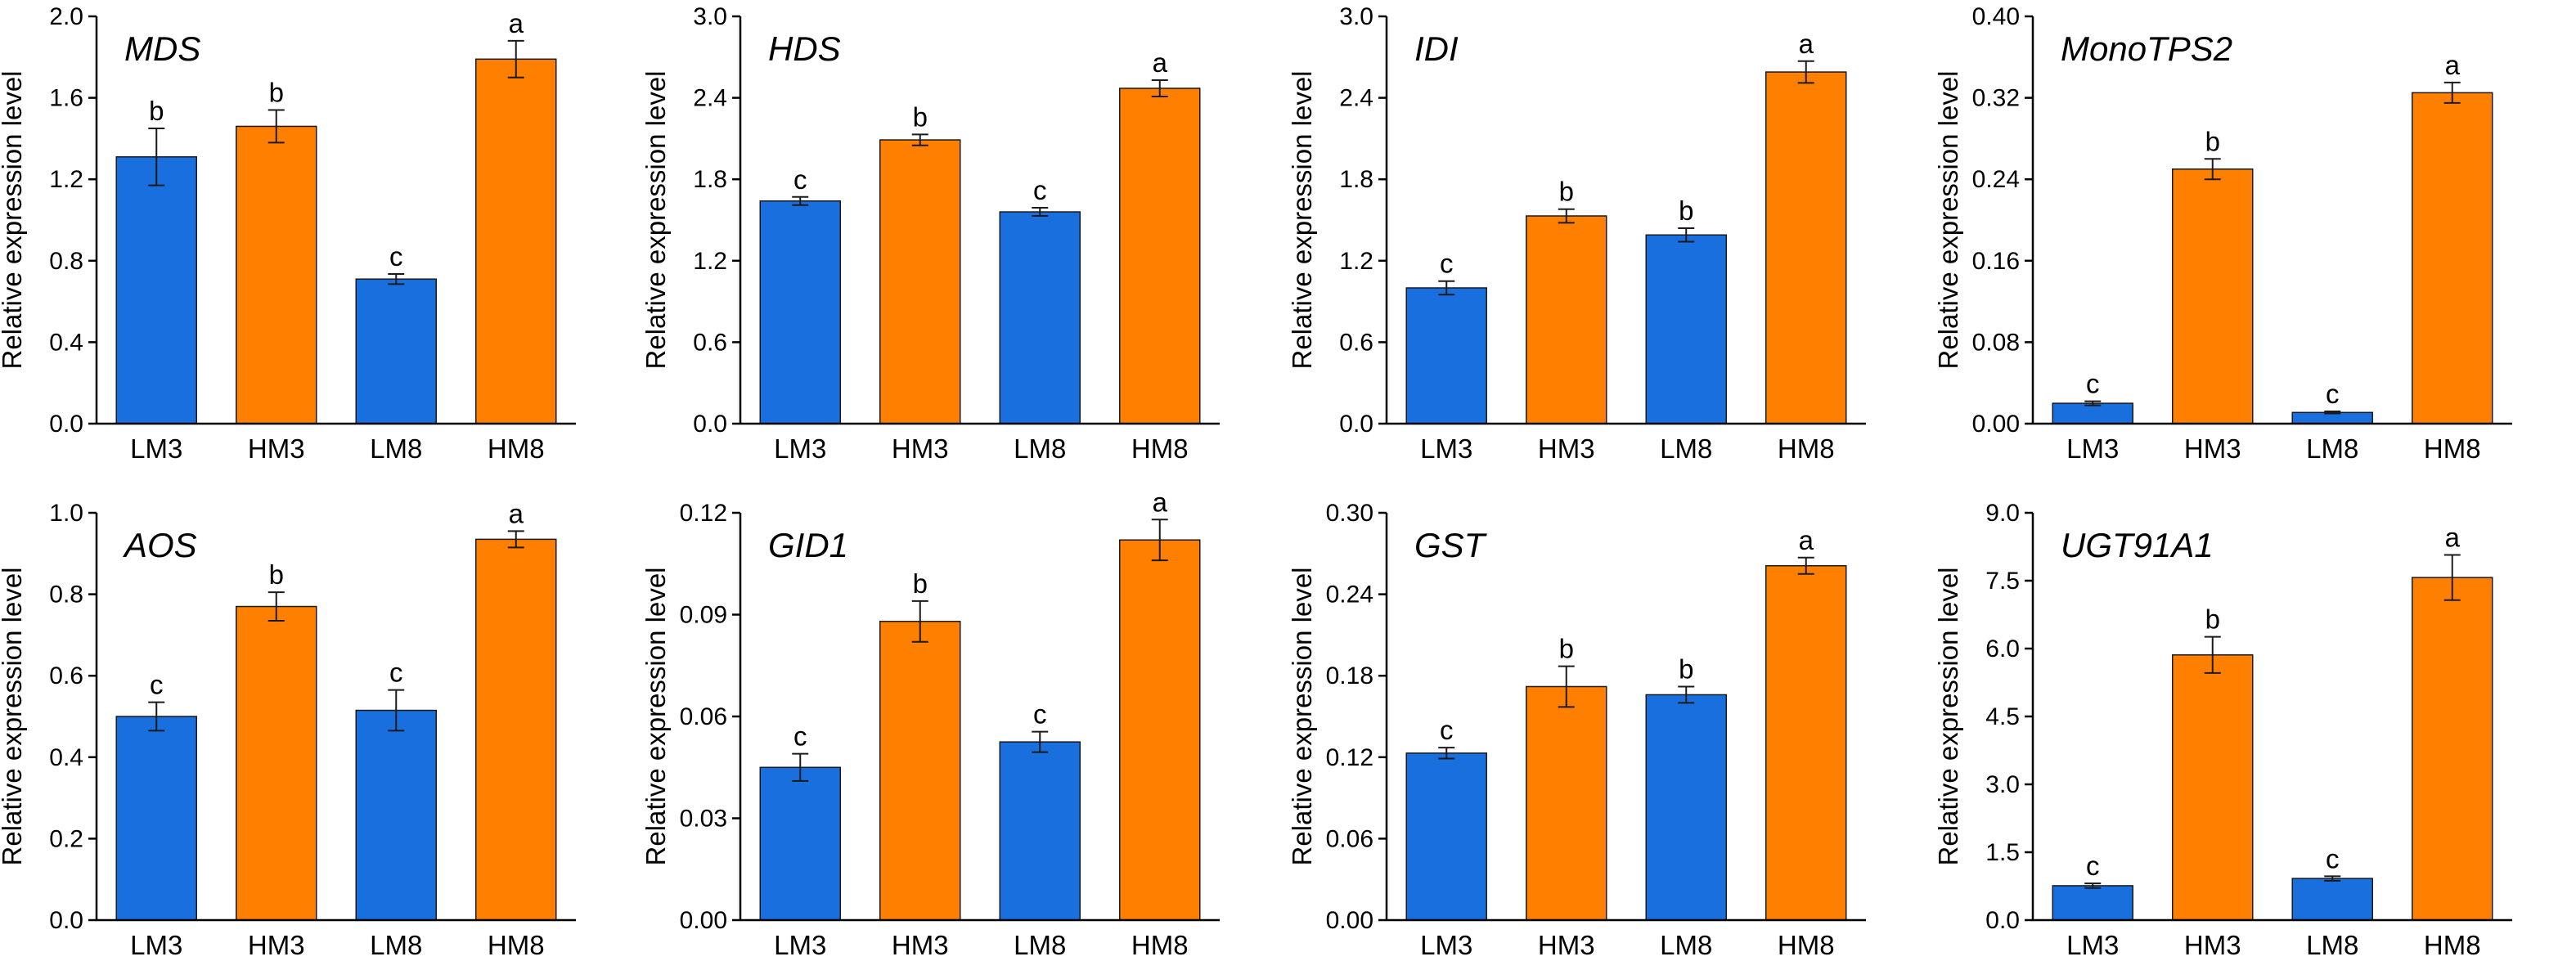 Image resolution: width=2576 pixels, height=970 pixels. I want to click on y-tick-label: 0.2, so click(66, 839).